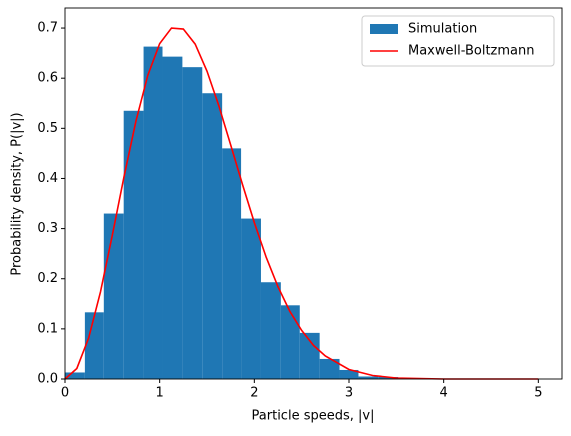 Image resolution: width=571 pixels, height=436 pixels. Describe the element at coordinates (47, 128) in the screenshot. I see `y-tick-label: 0.5` at that location.